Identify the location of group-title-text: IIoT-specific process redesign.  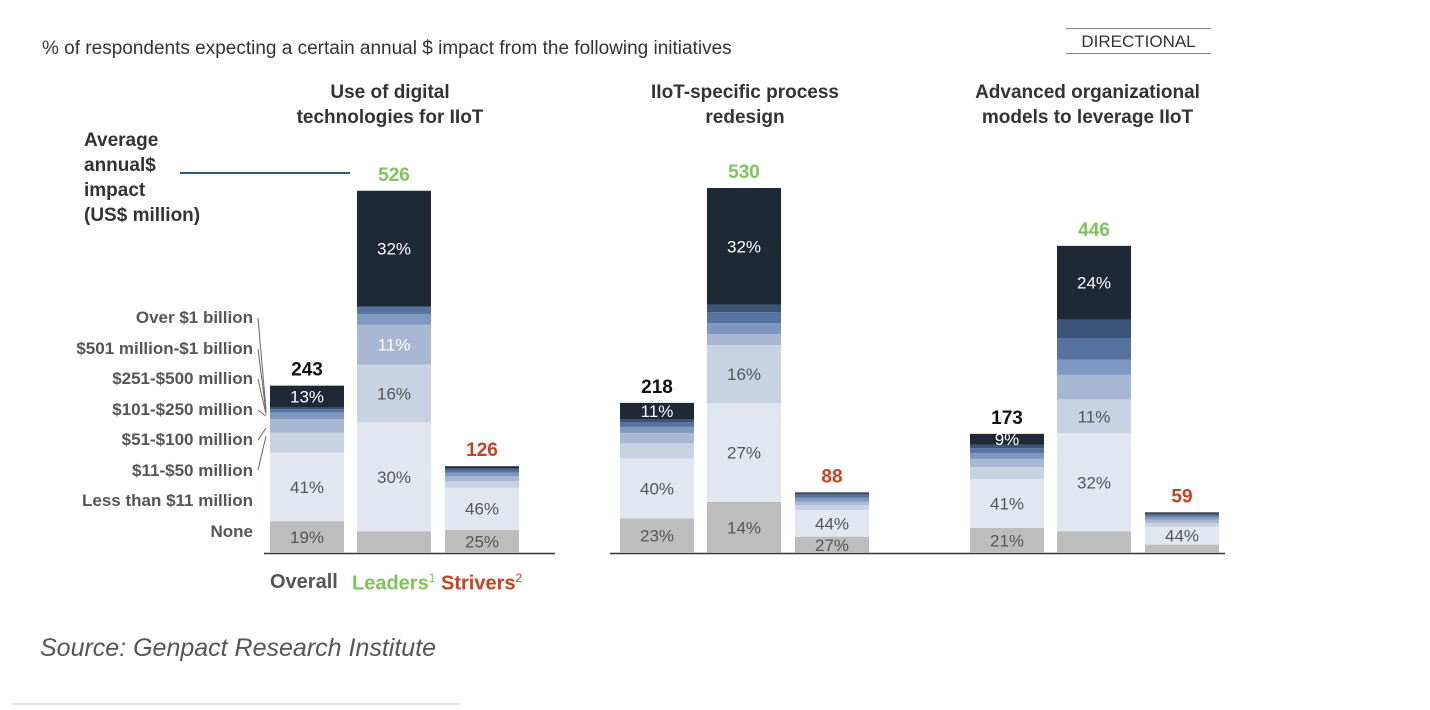
(745, 105).